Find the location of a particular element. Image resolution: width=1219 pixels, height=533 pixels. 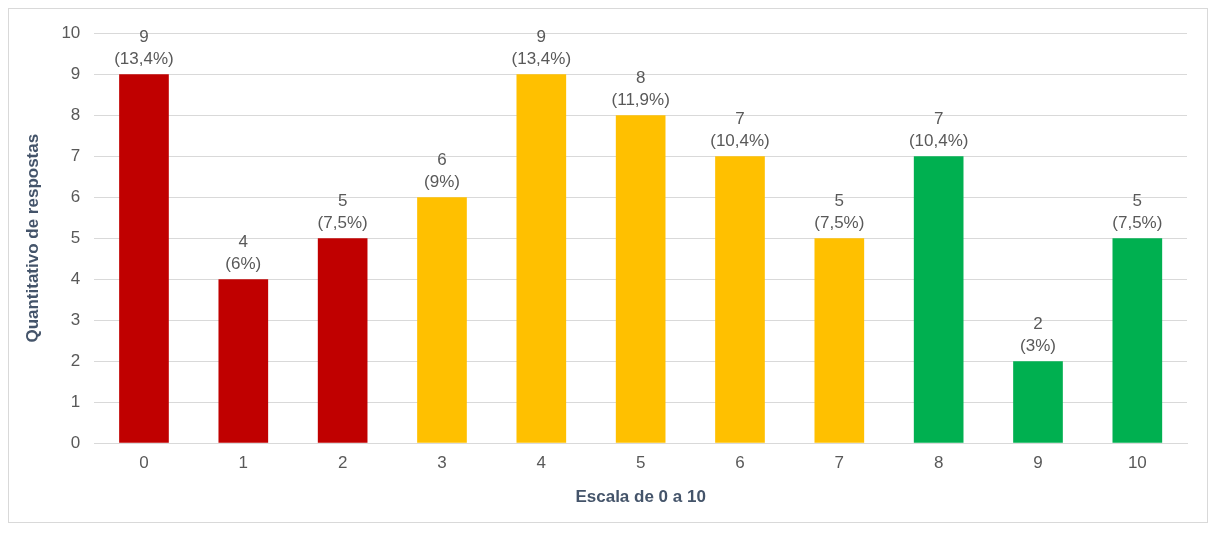

y-axis-title: Quantitativo de respostas is located at coordinates (32, 238).